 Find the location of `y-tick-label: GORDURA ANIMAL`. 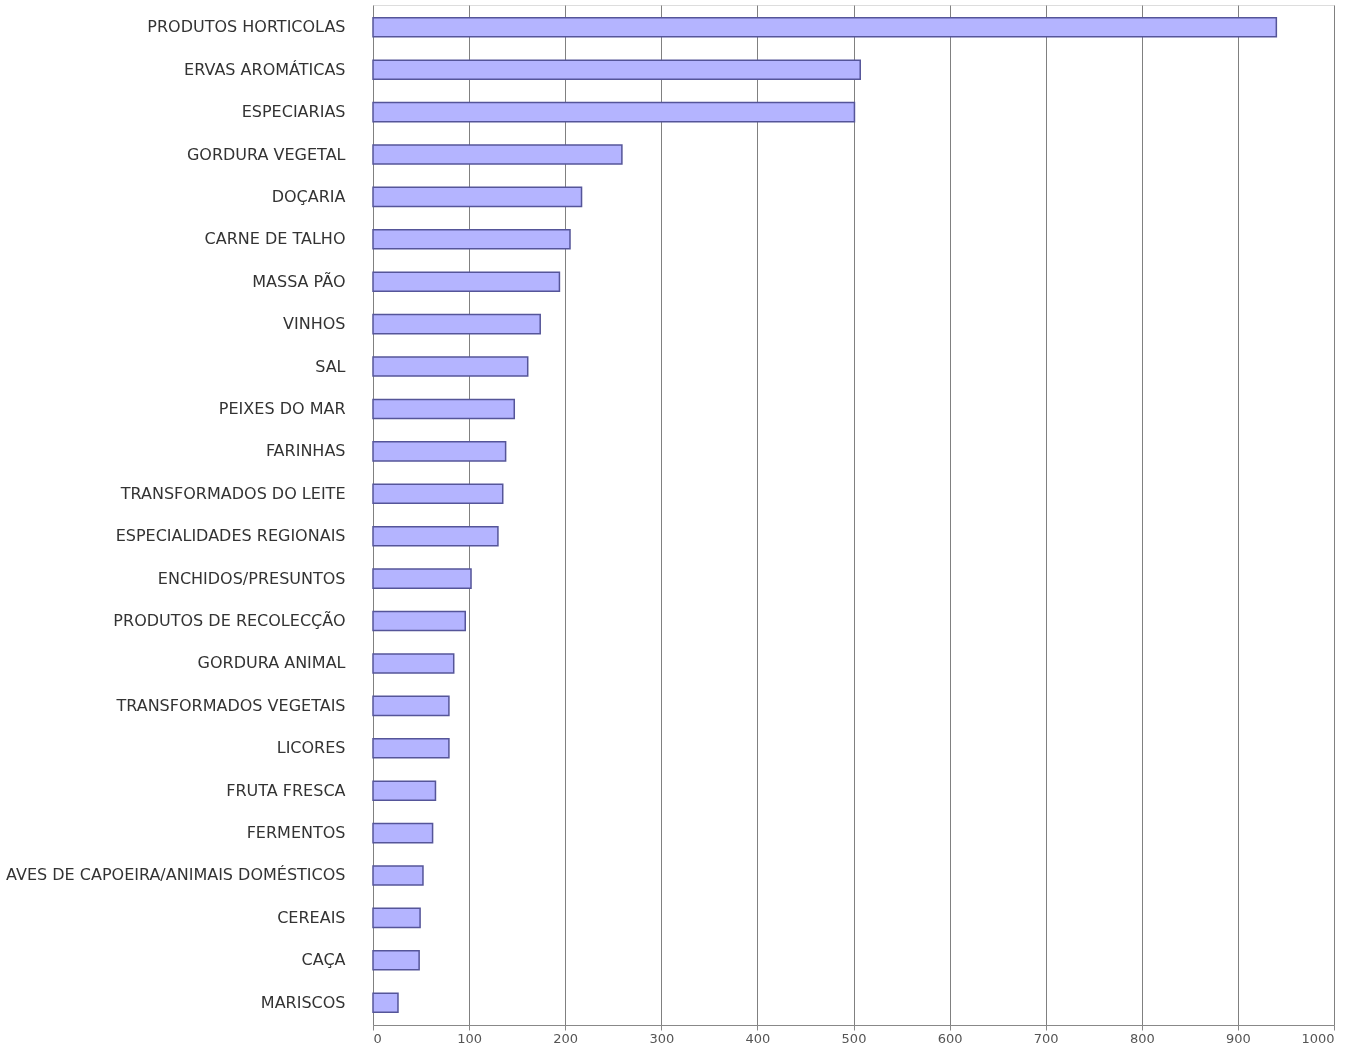

y-tick-label: GORDURA ANIMAL is located at coordinates (271, 663).